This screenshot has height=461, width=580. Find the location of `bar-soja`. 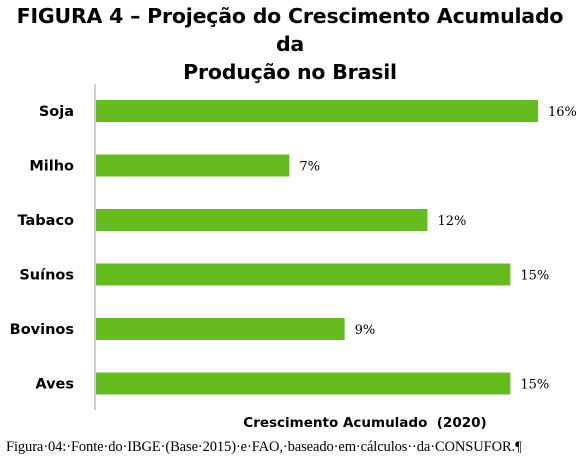

bar-soja is located at coordinates (317, 111).